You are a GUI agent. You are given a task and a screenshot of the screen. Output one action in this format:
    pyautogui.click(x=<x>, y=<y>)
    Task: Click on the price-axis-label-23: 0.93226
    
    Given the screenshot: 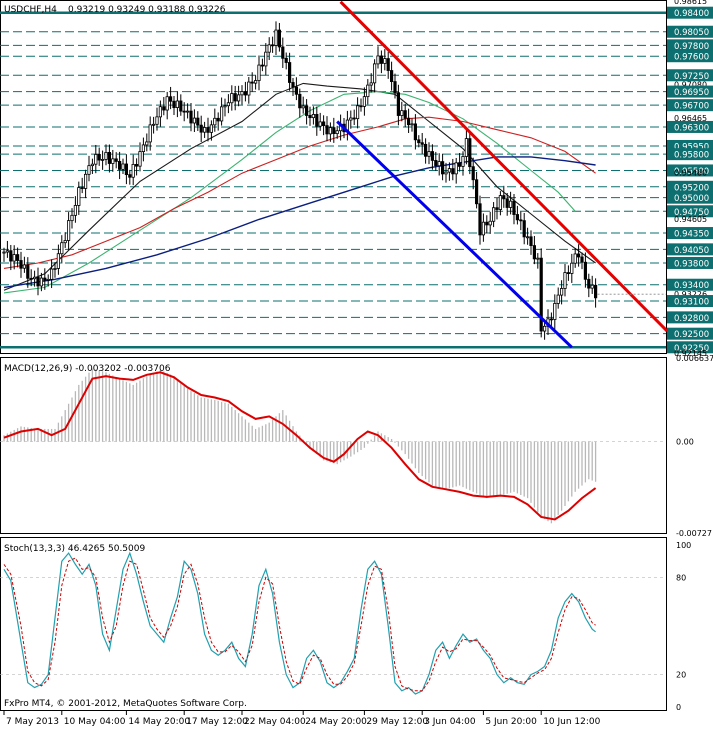 What is the action you would take?
    pyautogui.click(x=690, y=294)
    